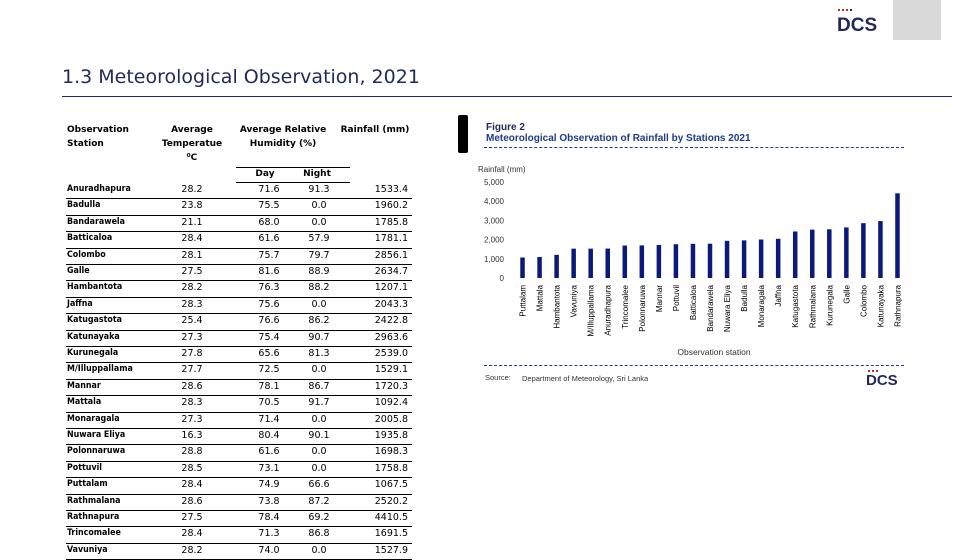 This screenshot has height=560, width=980. Describe the element at coordinates (382, 468) in the screenshot. I see `cell-rain: 1758.8` at that location.